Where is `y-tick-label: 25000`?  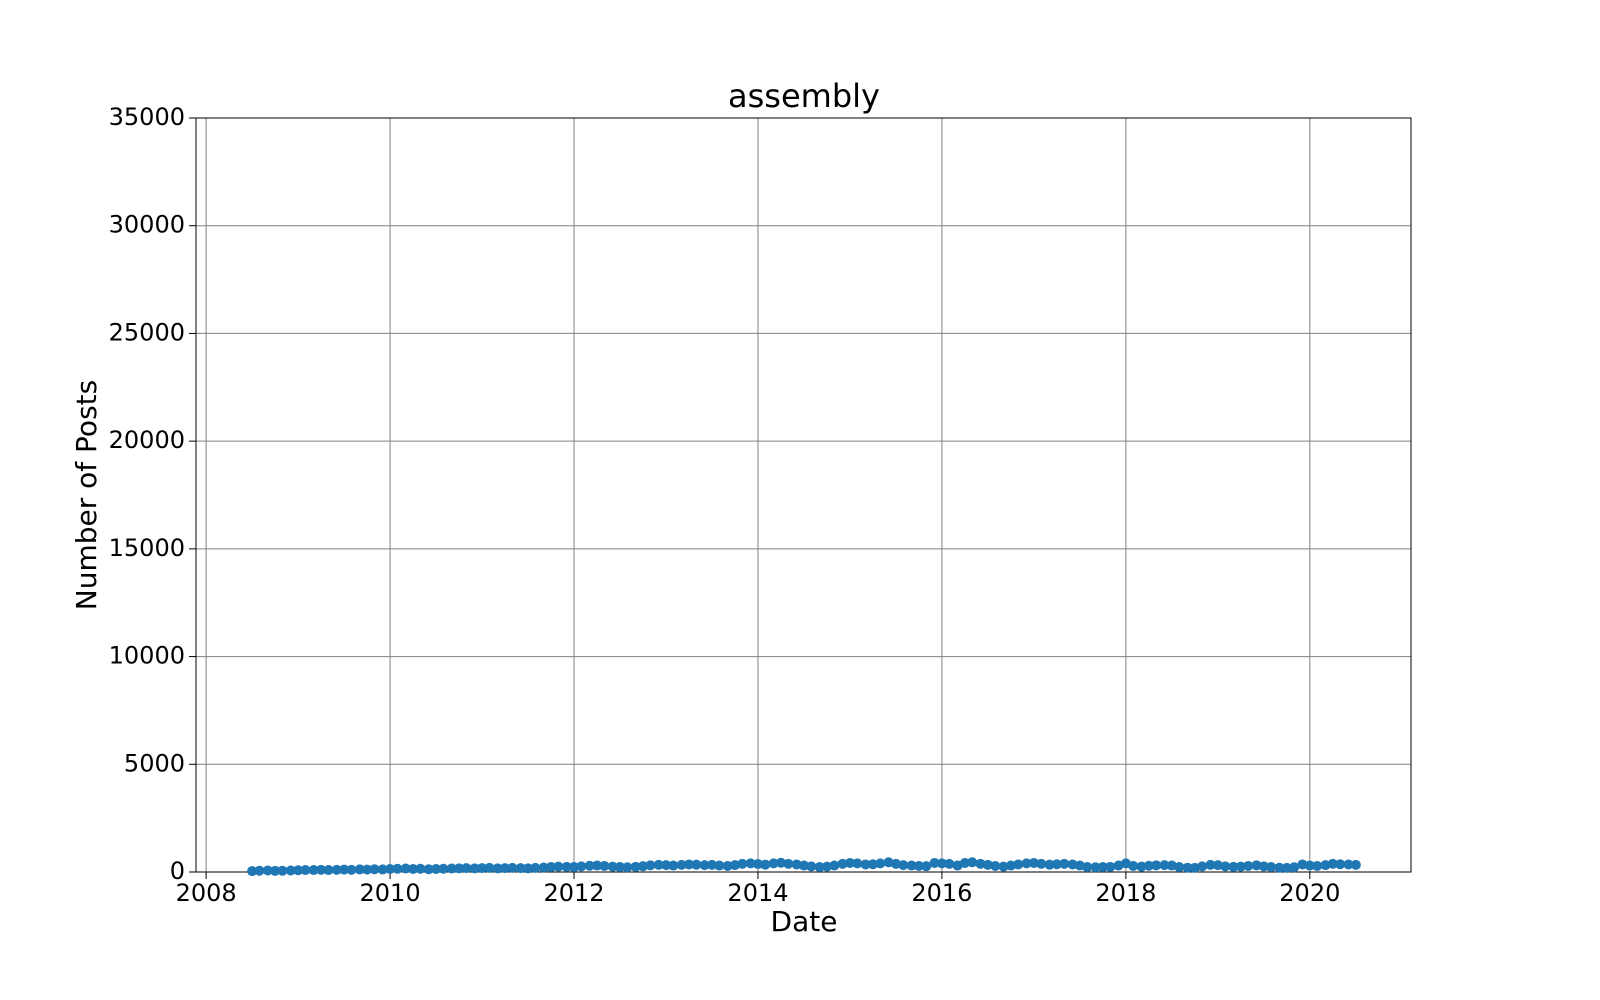 y-tick-label: 25000 is located at coordinates (147, 332).